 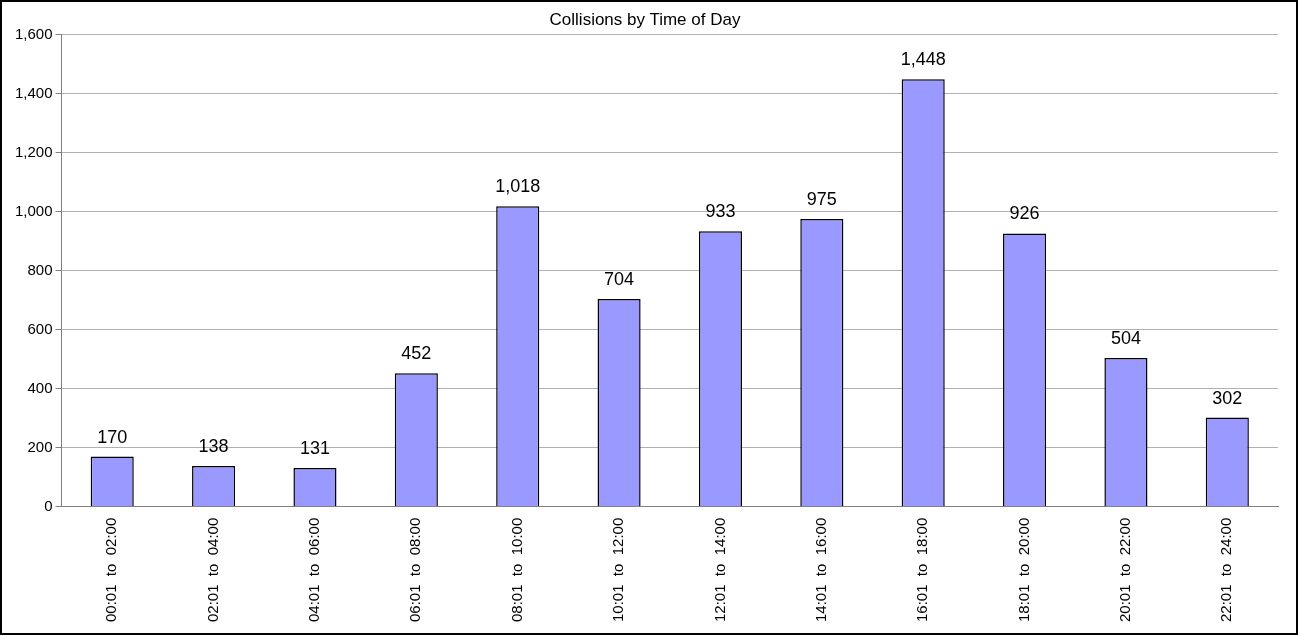 I want to click on data-label: 975, so click(x=821, y=198).